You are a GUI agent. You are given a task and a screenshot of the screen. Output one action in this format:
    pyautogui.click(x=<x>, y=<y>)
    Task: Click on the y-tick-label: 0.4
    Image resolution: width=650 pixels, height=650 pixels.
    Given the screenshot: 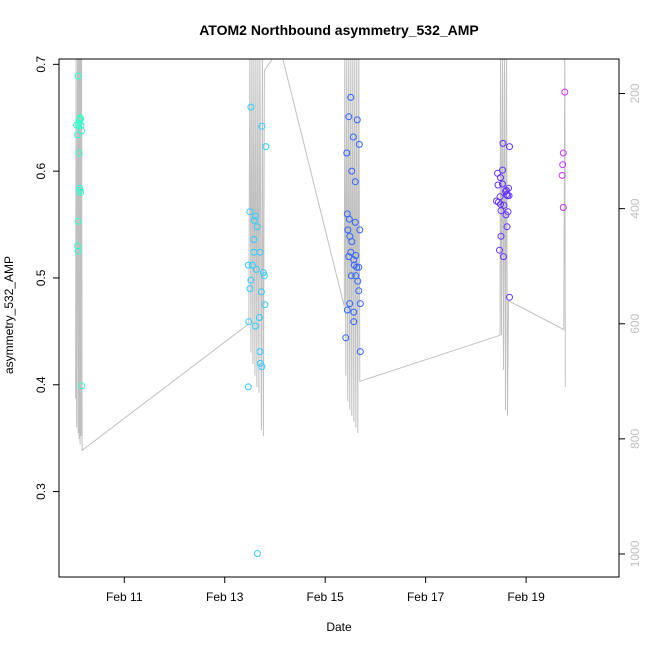 What is the action you would take?
    pyautogui.click(x=41, y=384)
    